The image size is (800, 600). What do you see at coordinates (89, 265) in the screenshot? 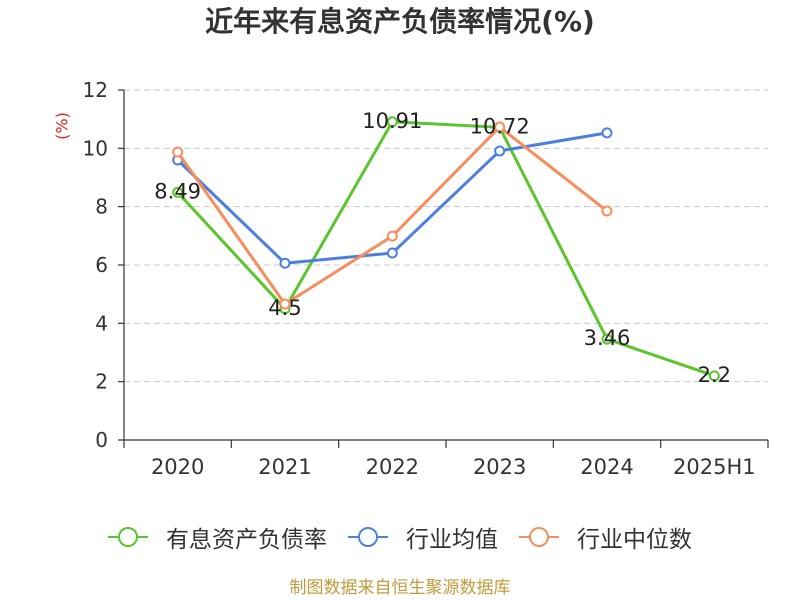
I see `y-axis: 0 2 4 6 8 10 12 (%)` at bounding box center [89, 265].